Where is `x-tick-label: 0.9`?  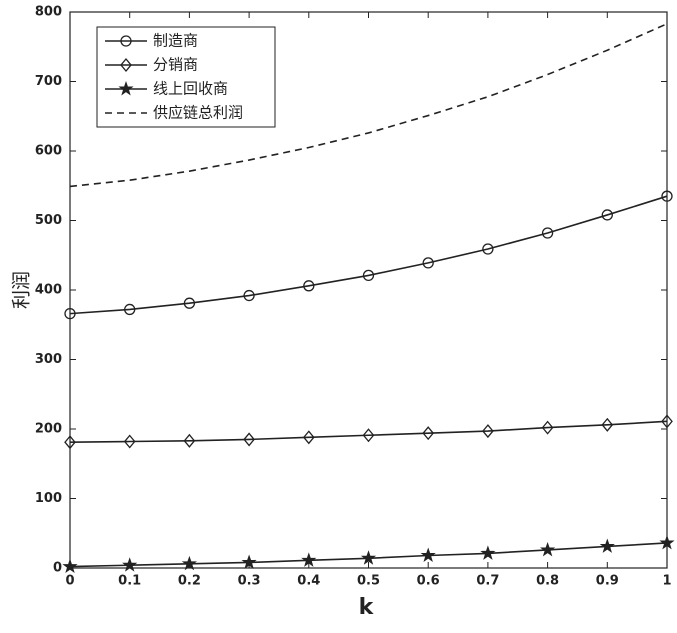 x-tick-label: 0.9 is located at coordinates (607, 581).